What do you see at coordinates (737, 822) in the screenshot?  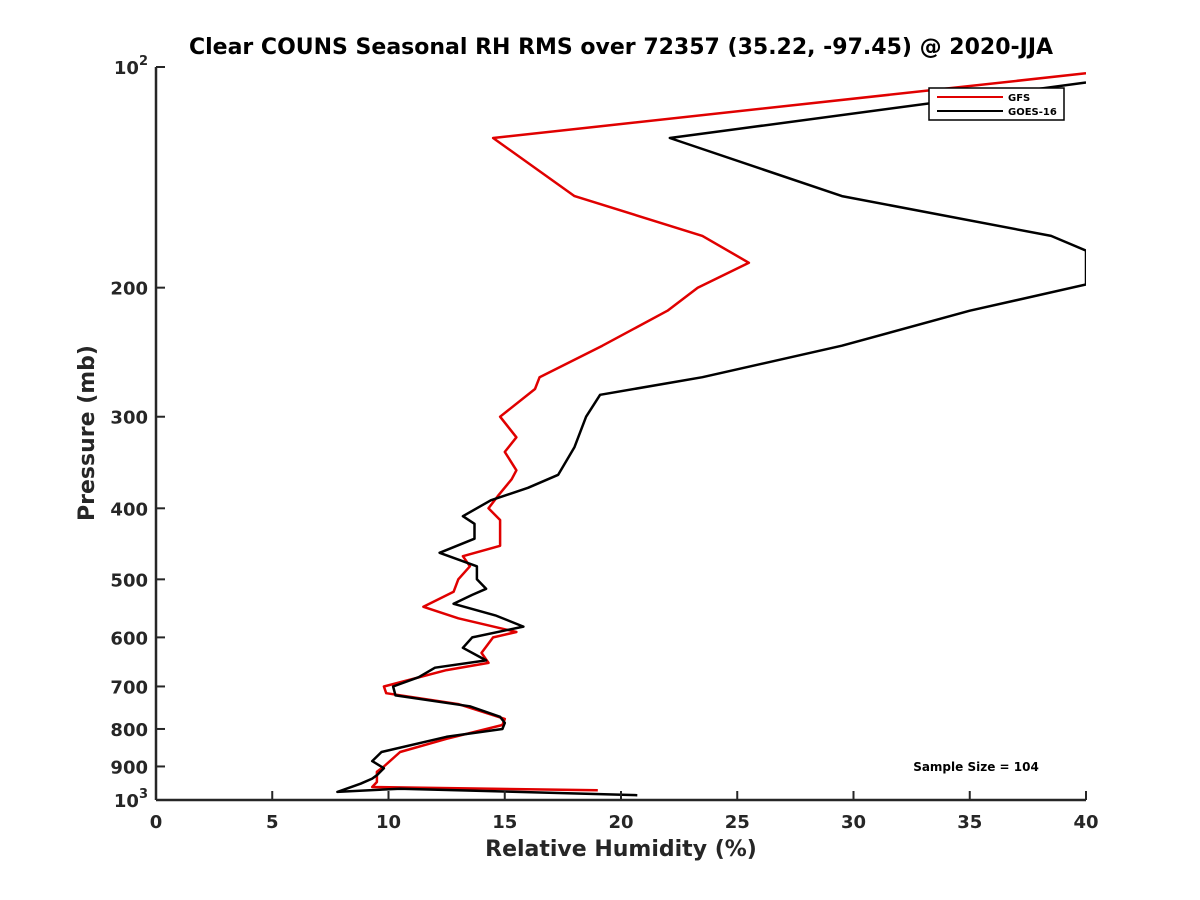 I see `x-tick-label: 25` at bounding box center [737, 822].